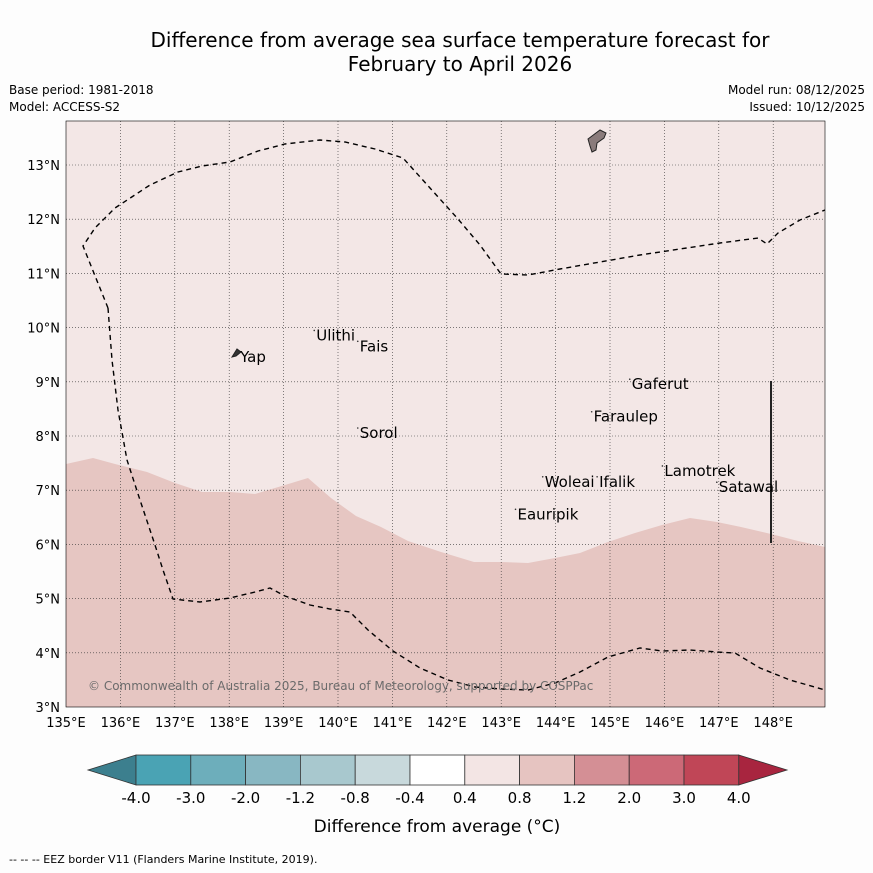 This screenshot has width=873, height=873. Describe the element at coordinates (48, 708) in the screenshot. I see `y-tick-label: 3°N` at that location.